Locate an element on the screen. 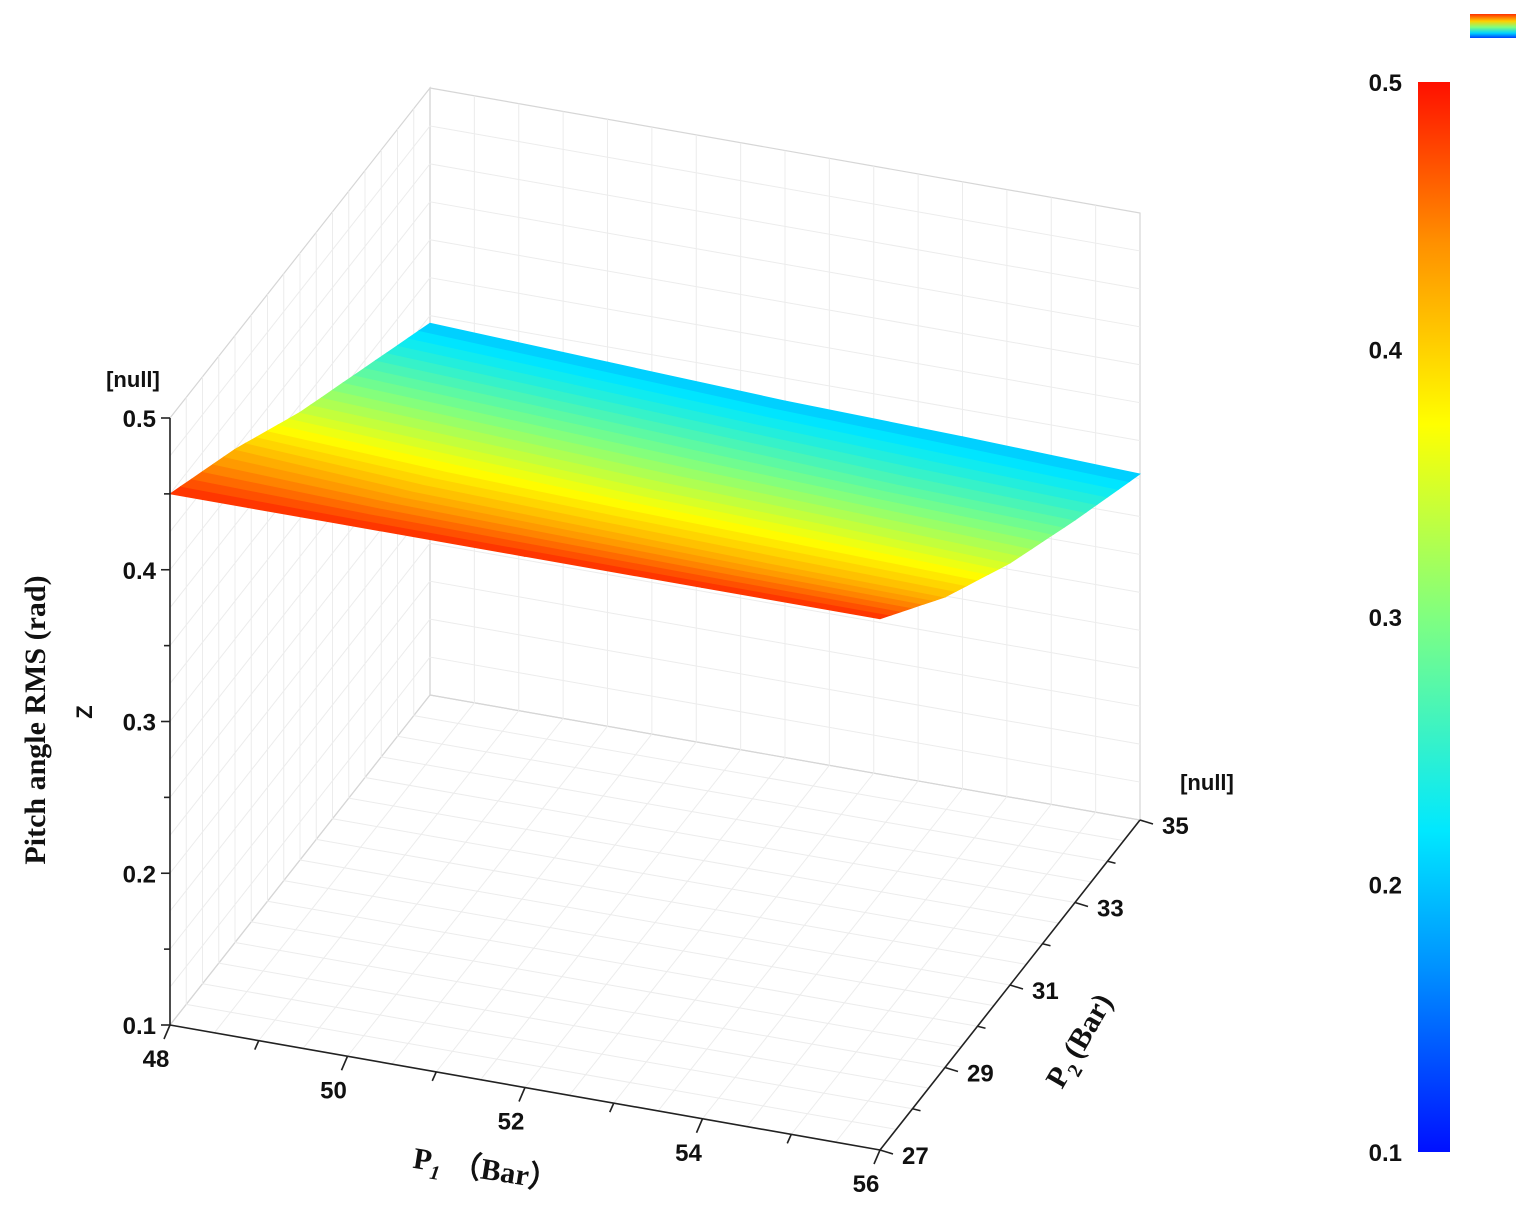 The height and width of the screenshot is (1210, 1526). x-tick-labels: 48 50 52 54 56 is located at coordinates (511, 1122).